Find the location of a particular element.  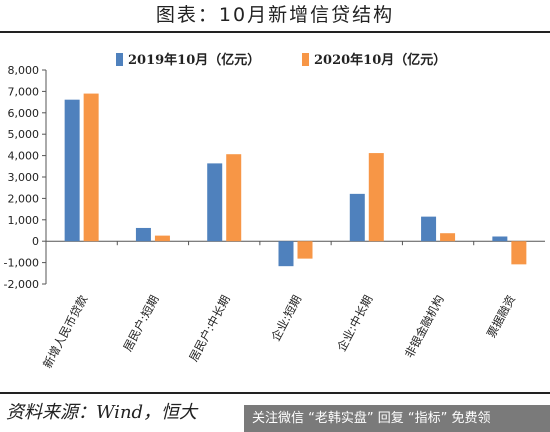

legend-label: 2019年10月（亿元） is located at coordinates (194, 60).